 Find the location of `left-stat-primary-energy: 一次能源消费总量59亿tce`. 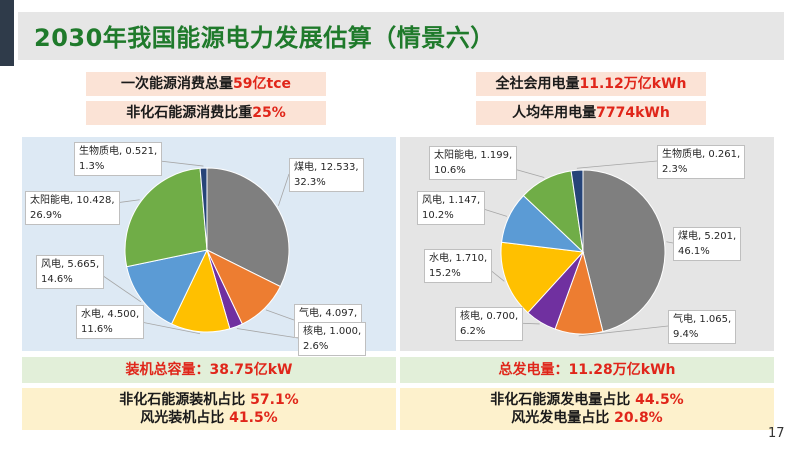

left-stat-primary-energy: 一次能源消费总量59亿tce is located at coordinates (206, 84).